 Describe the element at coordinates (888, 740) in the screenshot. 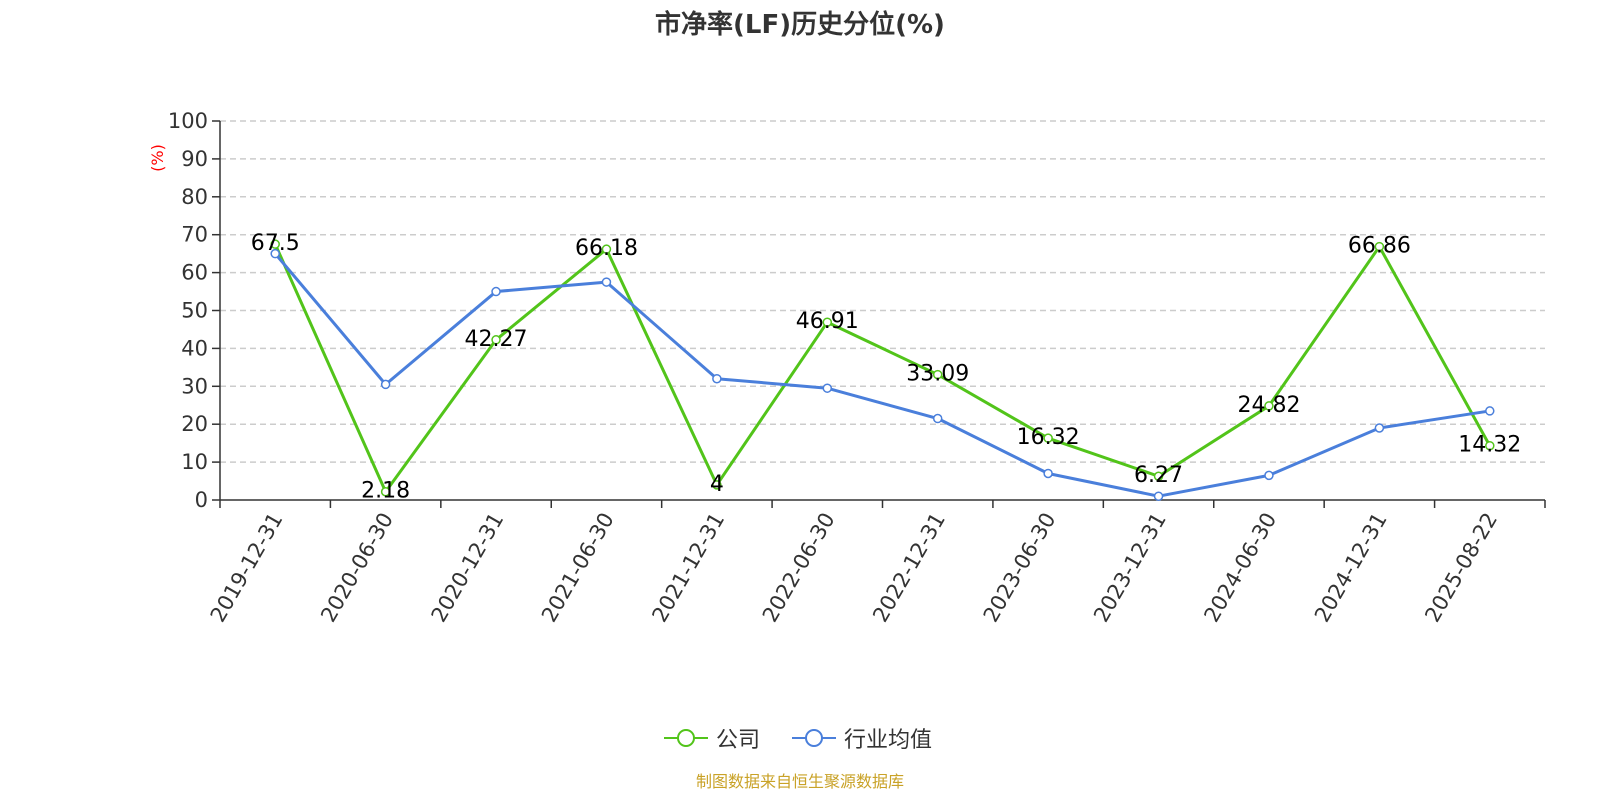

I see `legend-label-industry: 行业均值` at that location.